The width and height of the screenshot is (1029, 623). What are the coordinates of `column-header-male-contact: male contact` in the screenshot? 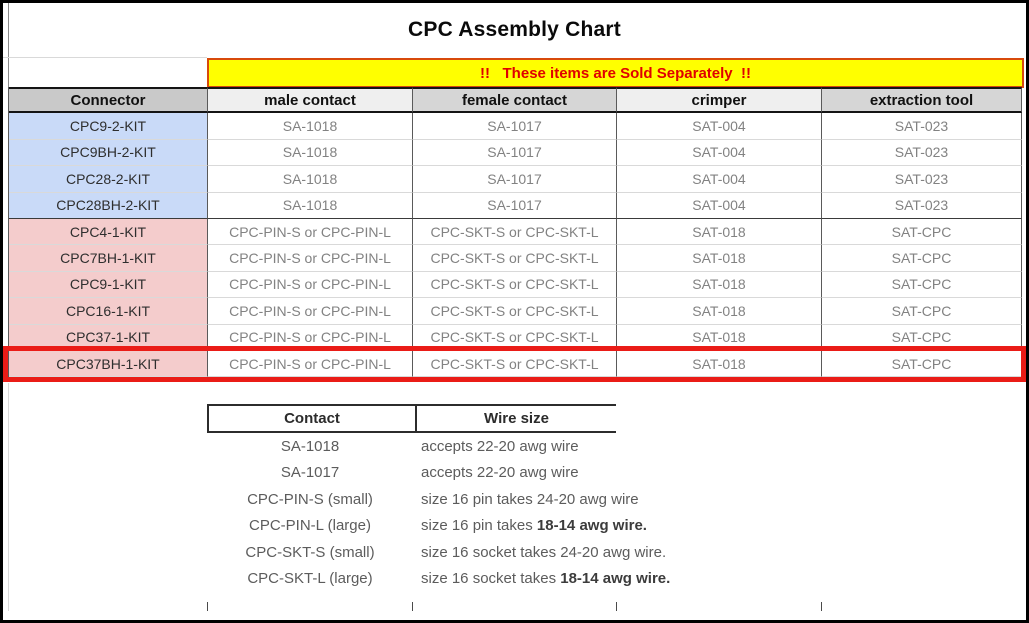 It's located at (310, 100).